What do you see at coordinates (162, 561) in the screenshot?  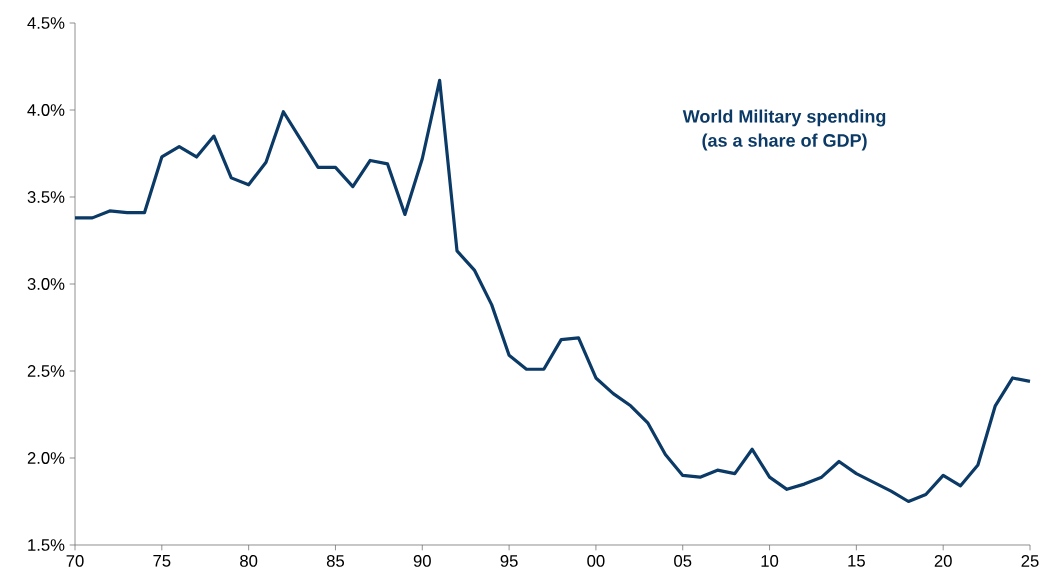 I see `x-tick-label: 75` at bounding box center [162, 561].